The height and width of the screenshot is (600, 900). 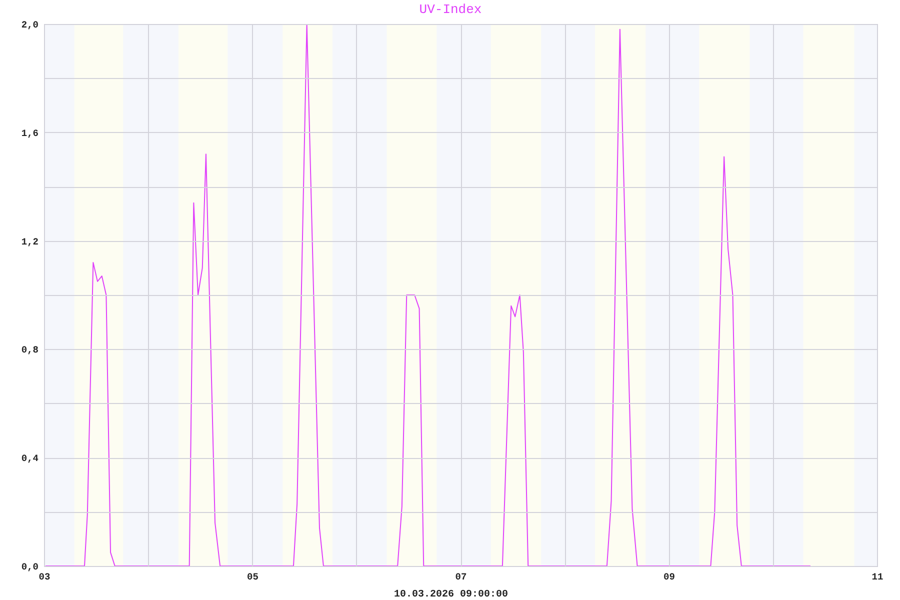 What do you see at coordinates (450, 9) in the screenshot?
I see `chart-title: UV-Index` at bounding box center [450, 9].